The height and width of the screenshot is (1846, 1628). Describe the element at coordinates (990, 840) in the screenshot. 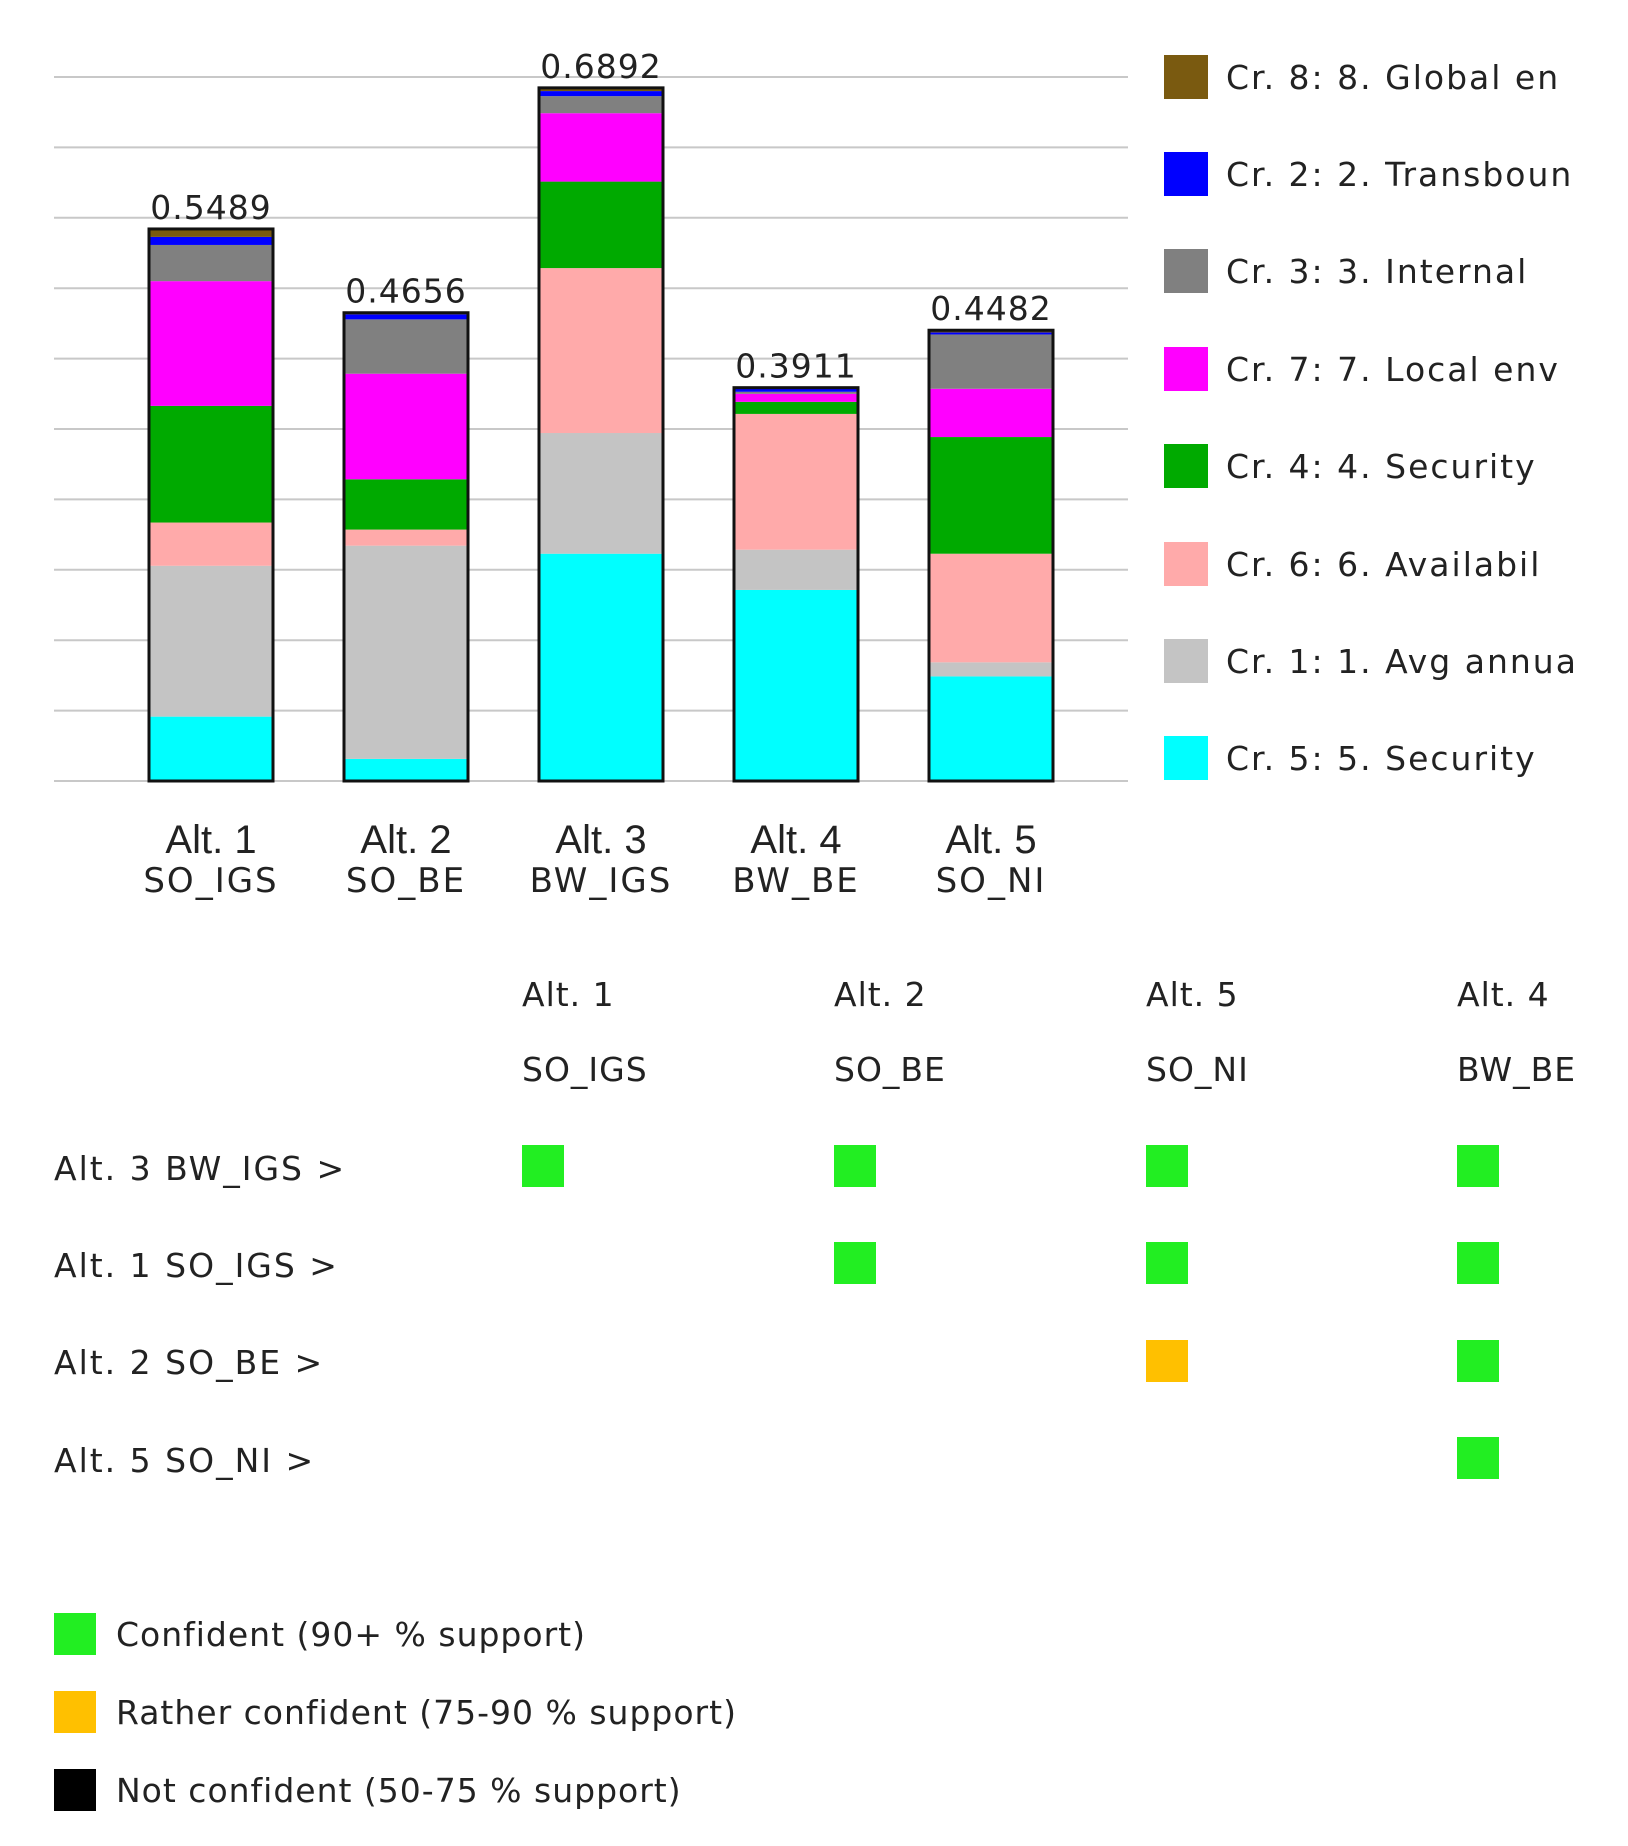

I see `x-tick-label: Alt. 5` at that location.